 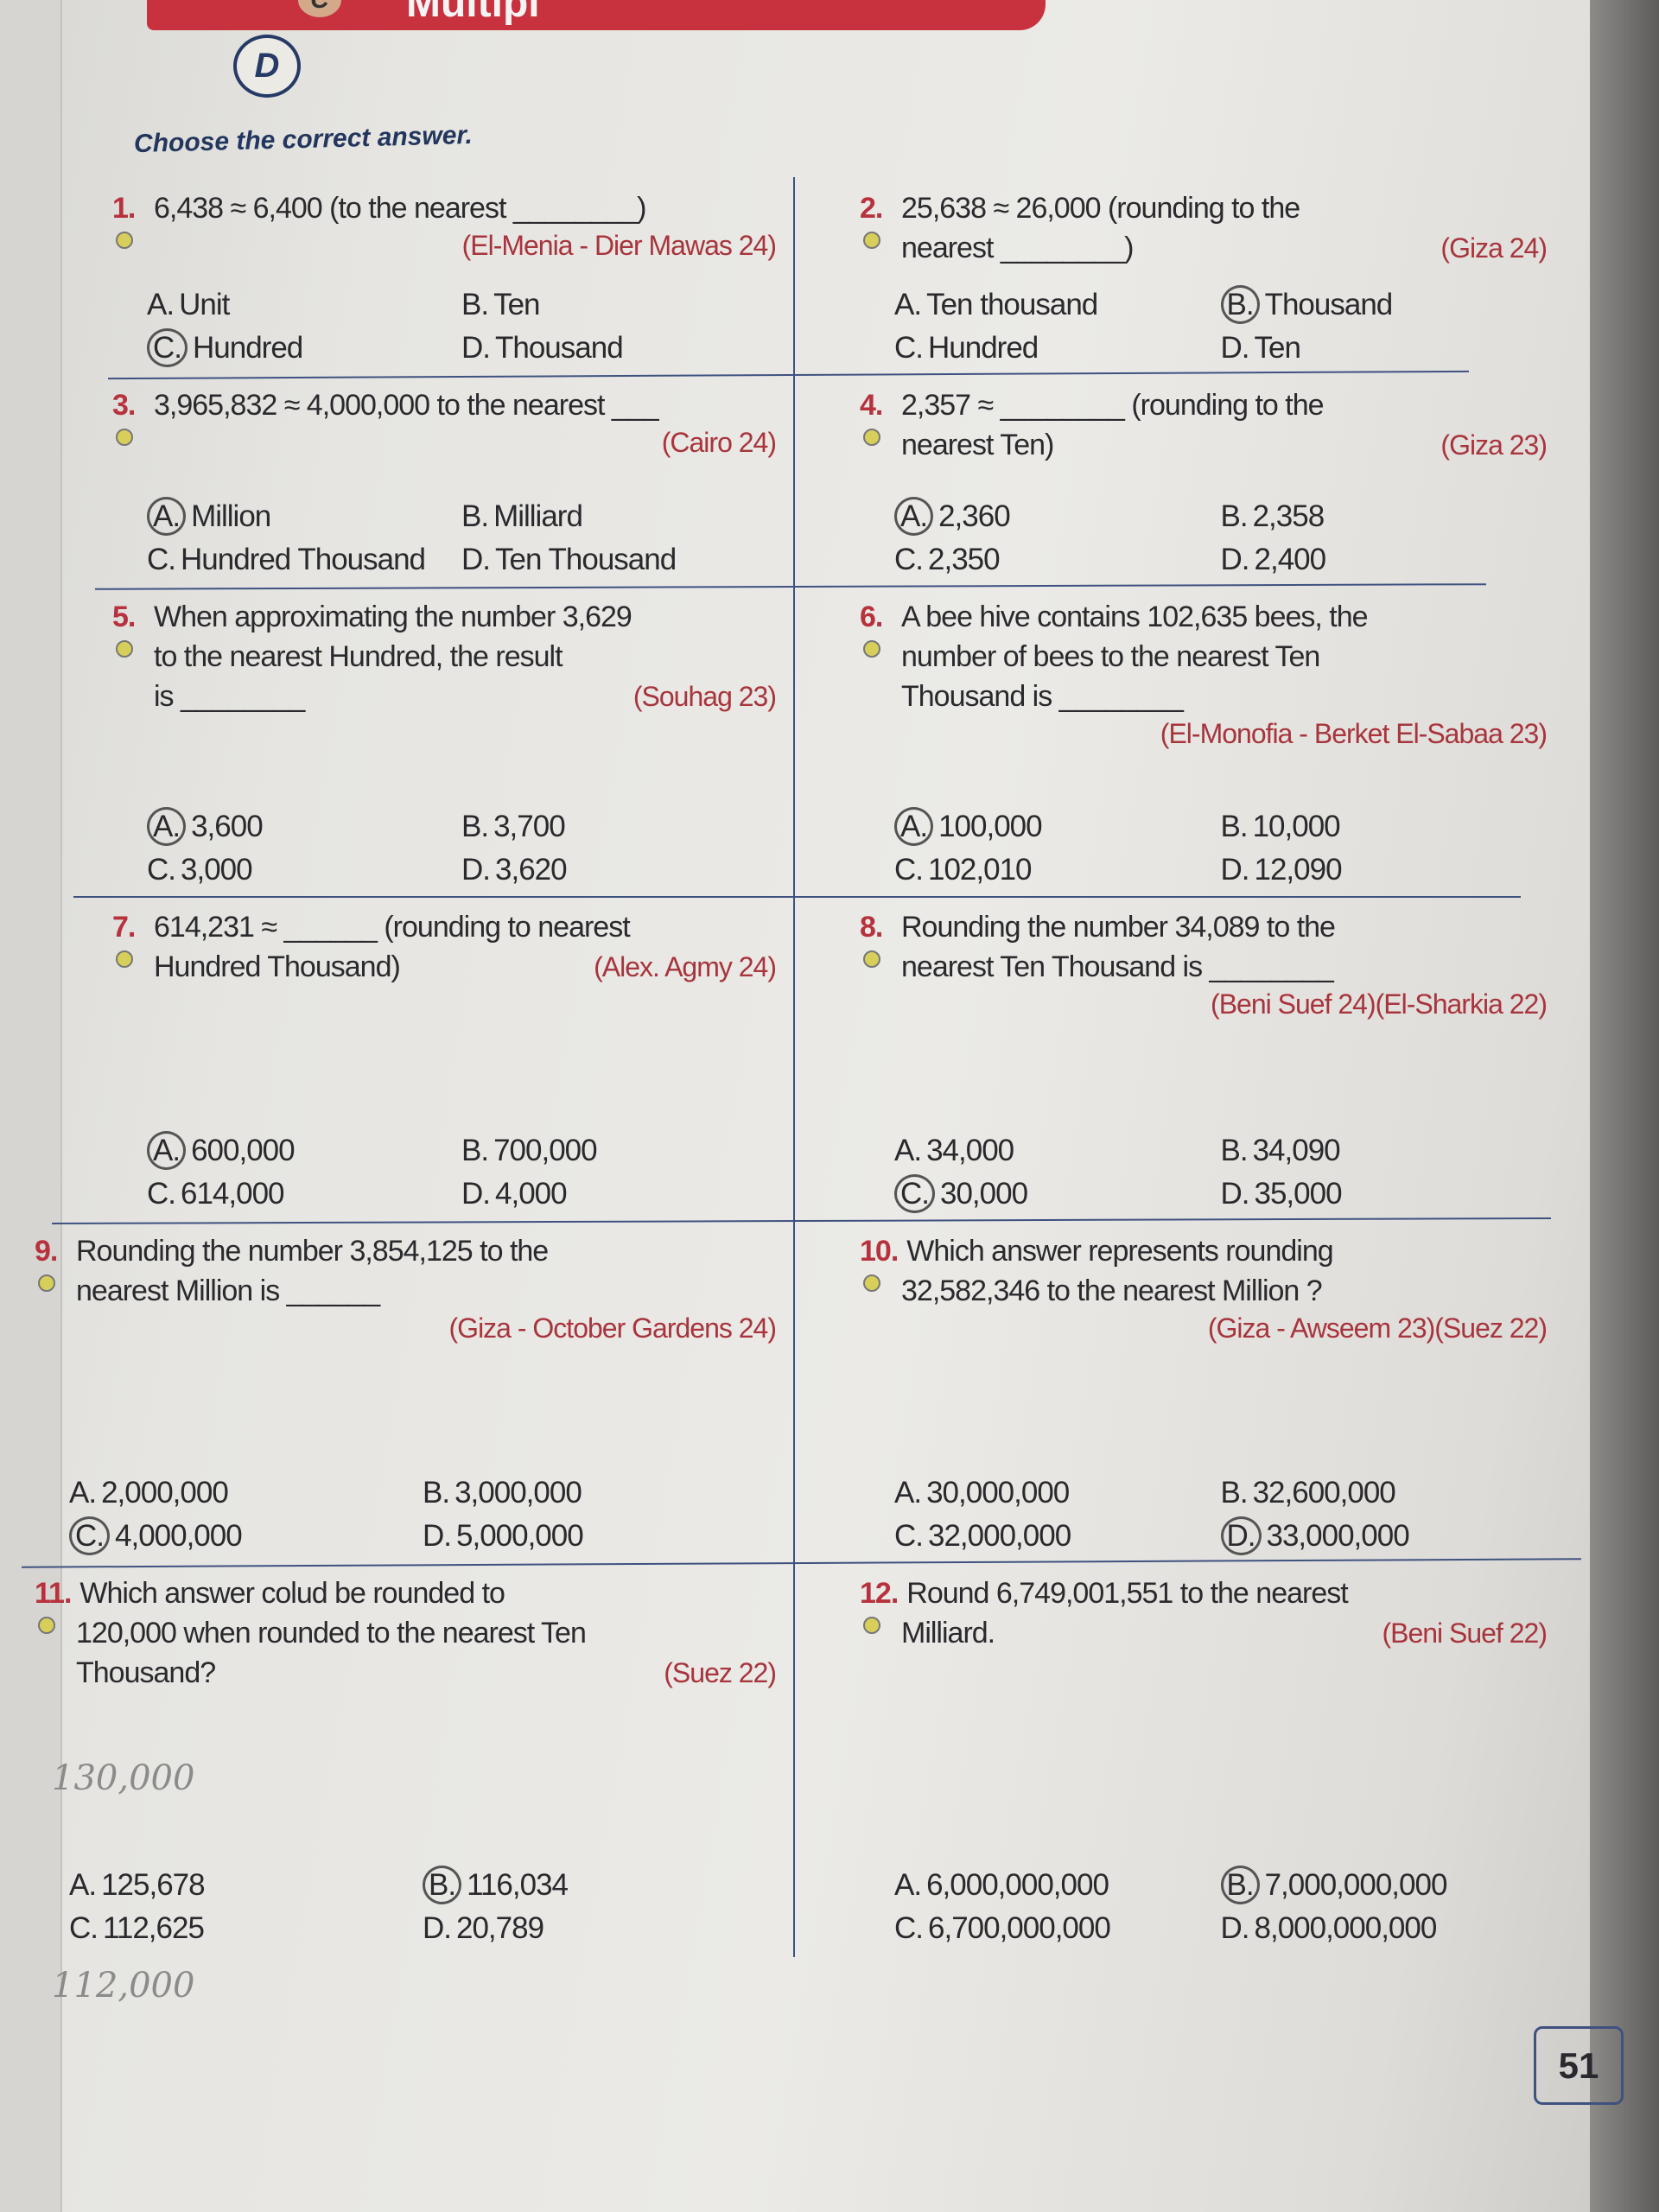 I want to click on answer-option-c: C. 2,350, so click(x=1057, y=560).